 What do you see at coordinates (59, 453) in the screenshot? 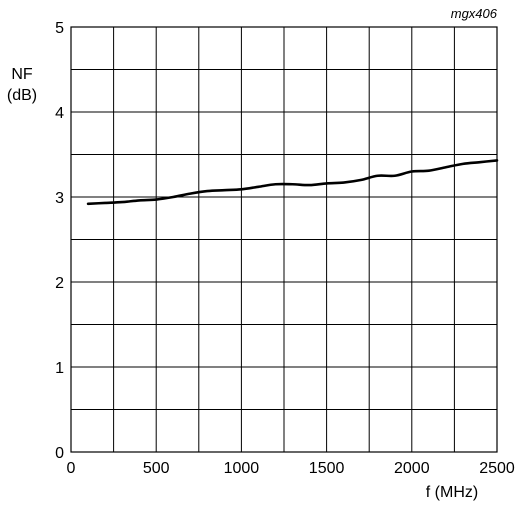
I see `y-tick-label: 0` at bounding box center [59, 453].